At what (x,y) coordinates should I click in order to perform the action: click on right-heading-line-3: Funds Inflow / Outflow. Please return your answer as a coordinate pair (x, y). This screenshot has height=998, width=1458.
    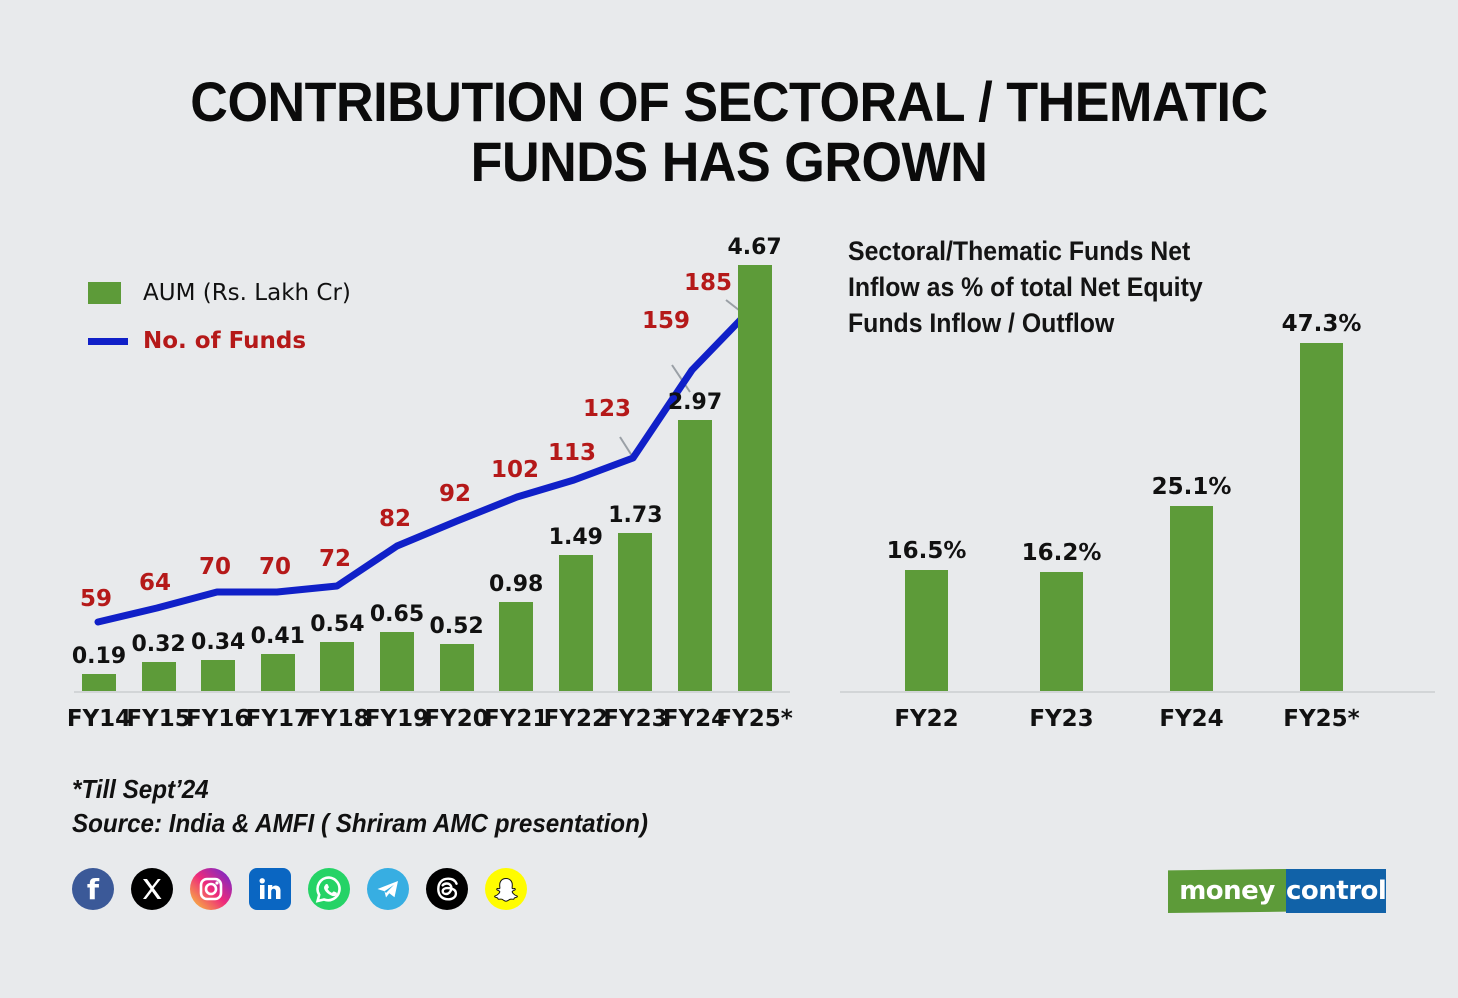
    Looking at the image, I should click on (981, 323).